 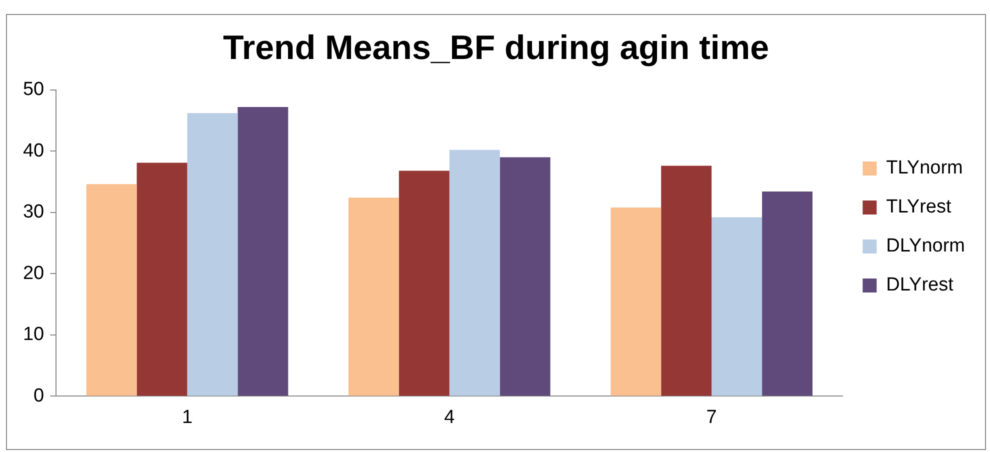 What do you see at coordinates (33, 151) in the screenshot?
I see `y-tick-label: 40` at bounding box center [33, 151].